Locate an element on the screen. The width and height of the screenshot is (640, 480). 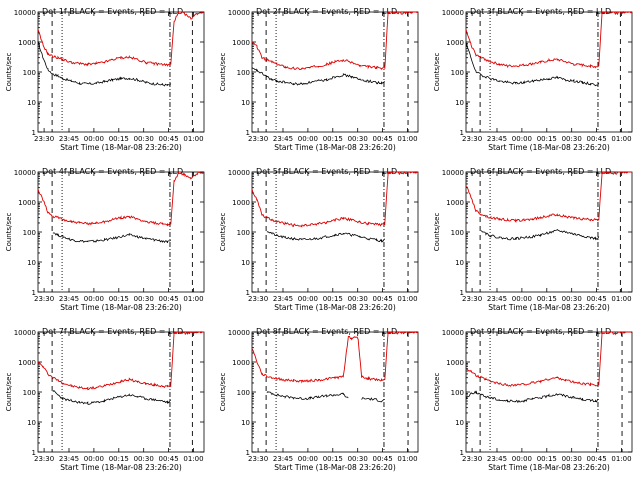
chart-title: Det 2f BLACK = Events, RED = LLD is located at coordinates (326, 11).